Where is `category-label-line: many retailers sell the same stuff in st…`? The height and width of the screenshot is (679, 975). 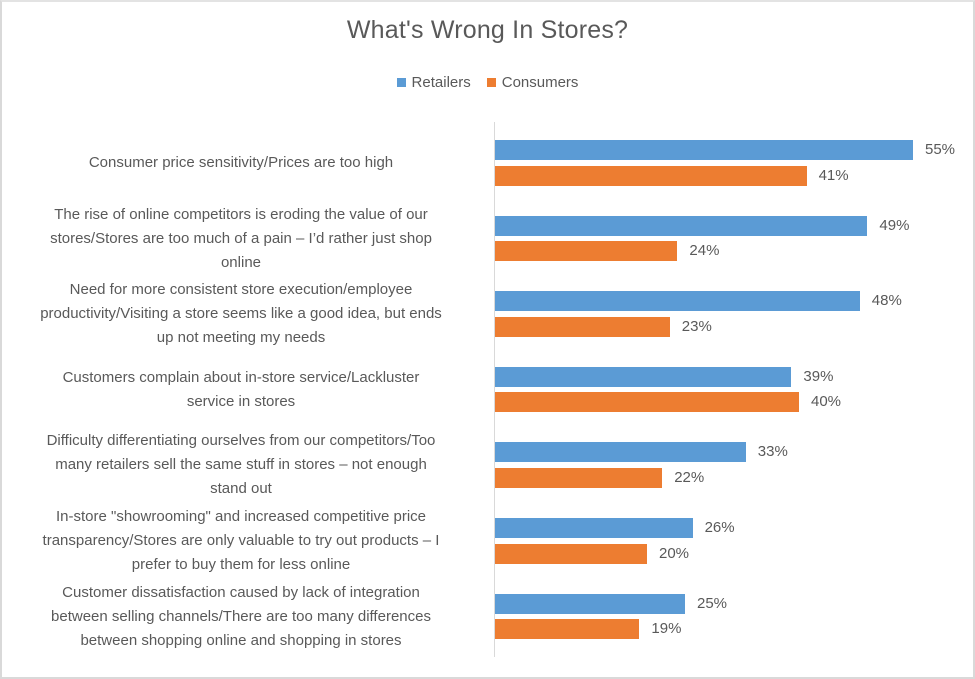
category-label-line: many retailers sell the same stuff in st… is located at coordinates (241, 465).